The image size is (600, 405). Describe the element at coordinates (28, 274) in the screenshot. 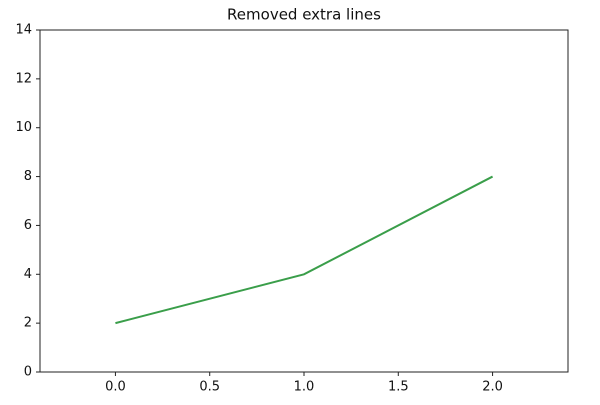

I see `y-tick-label: 4` at that location.